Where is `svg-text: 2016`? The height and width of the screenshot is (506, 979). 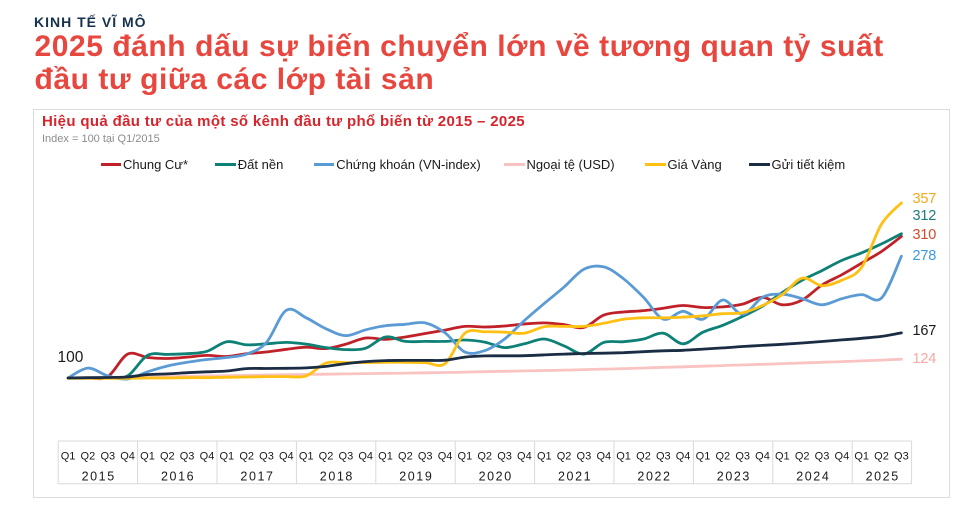
svg-text: 2016 is located at coordinates (178, 477).